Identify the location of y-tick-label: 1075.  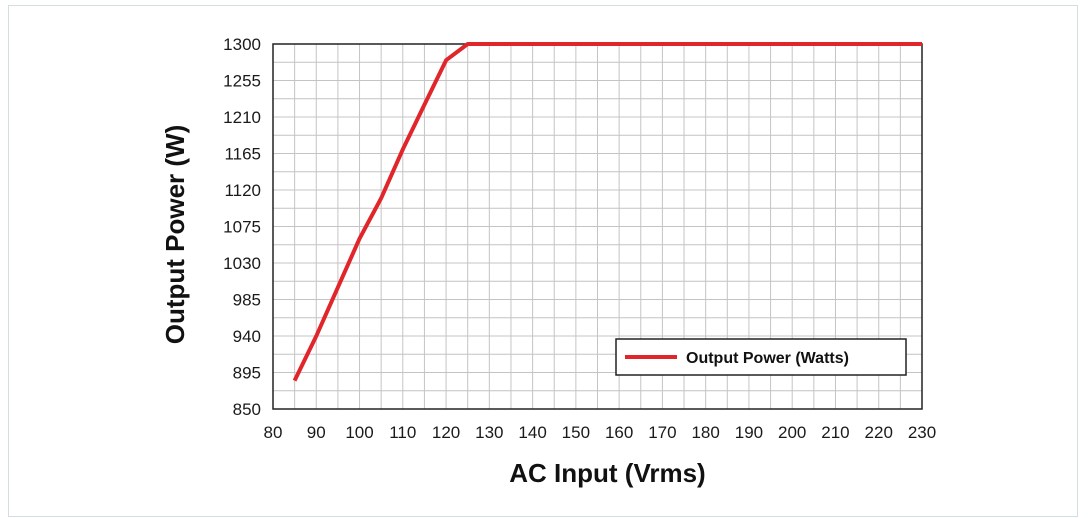
(242, 227).